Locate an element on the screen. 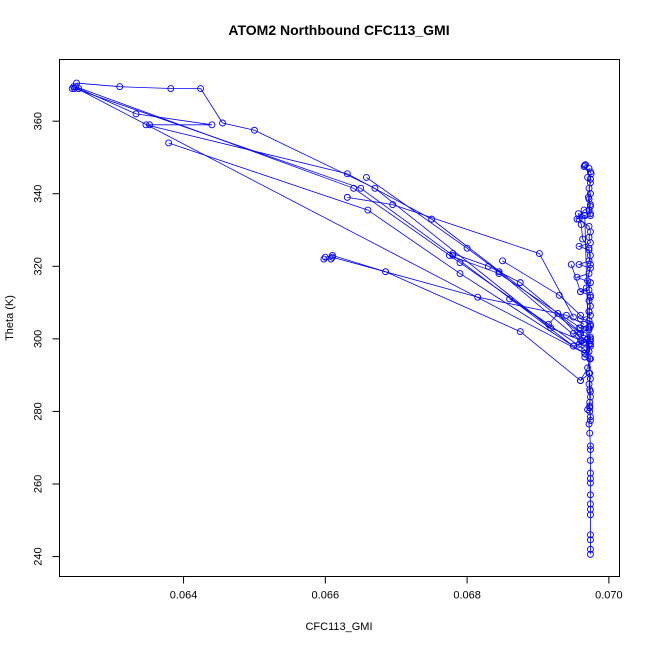 This screenshot has width=650, height=650. chart-title: ATOM2 Northbound CFC113_GMI is located at coordinates (338, 30).